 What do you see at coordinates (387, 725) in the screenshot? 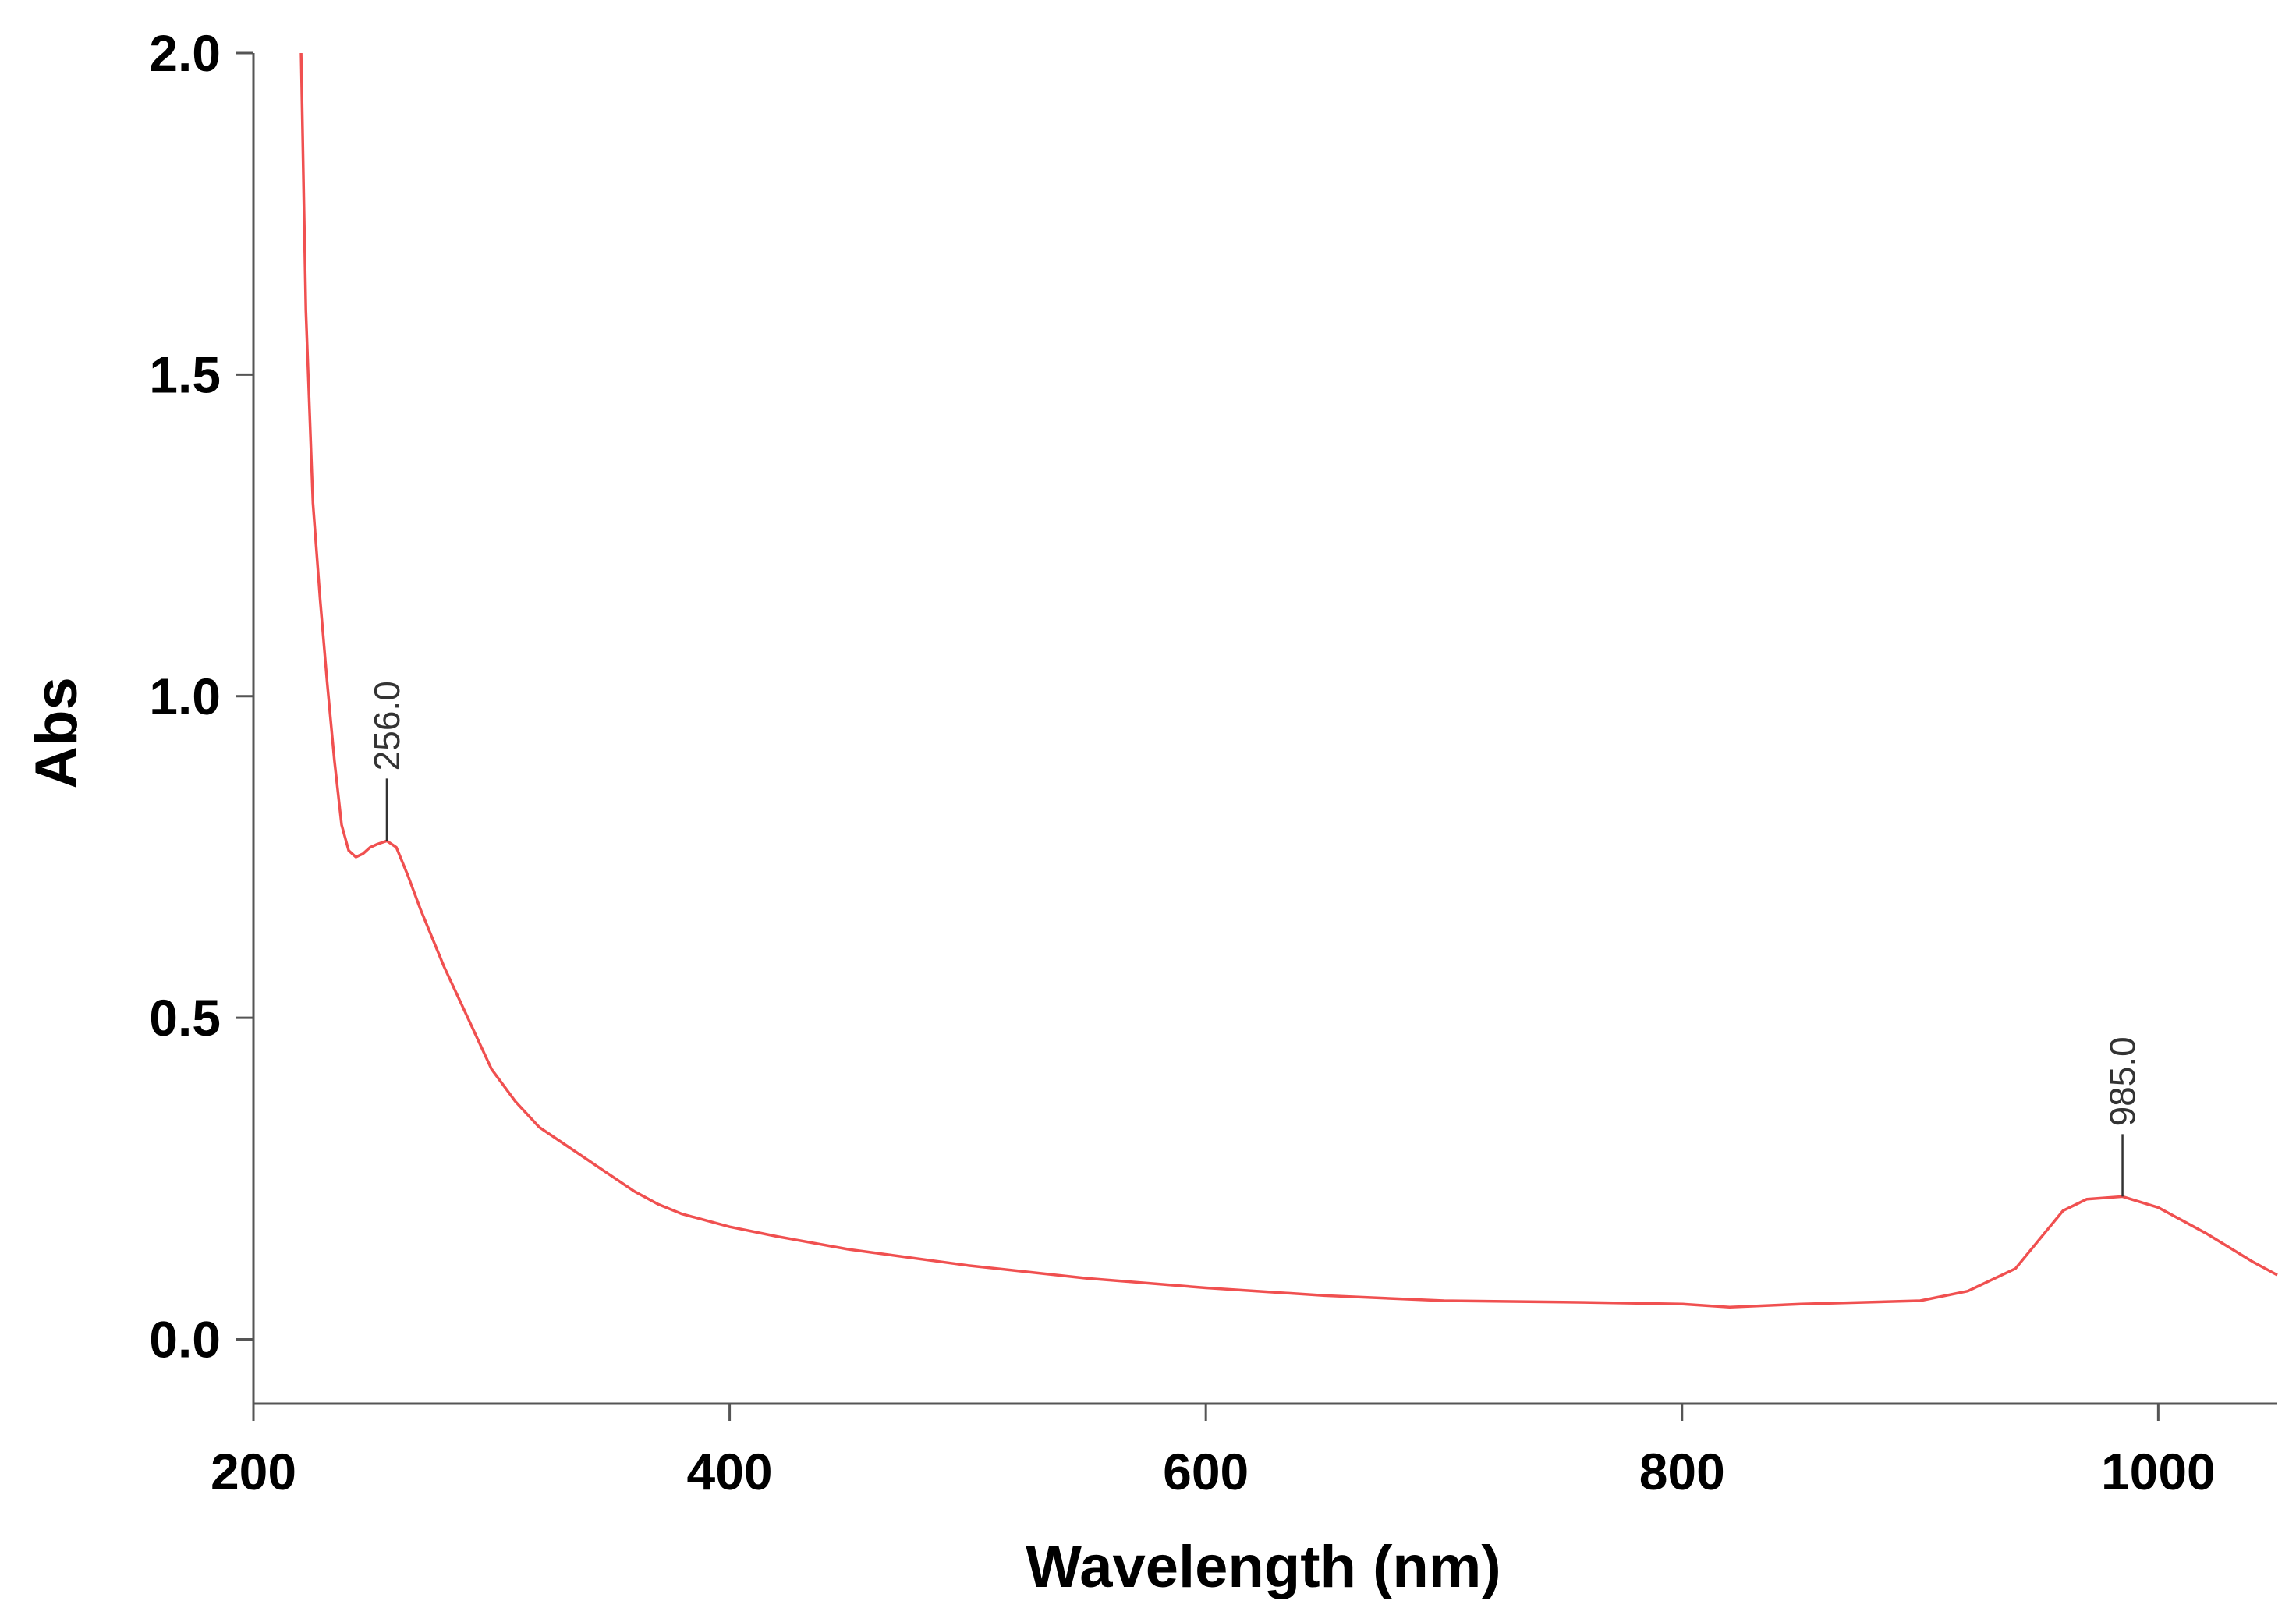
I see `peak-label: 256.0` at bounding box center [387, 725].